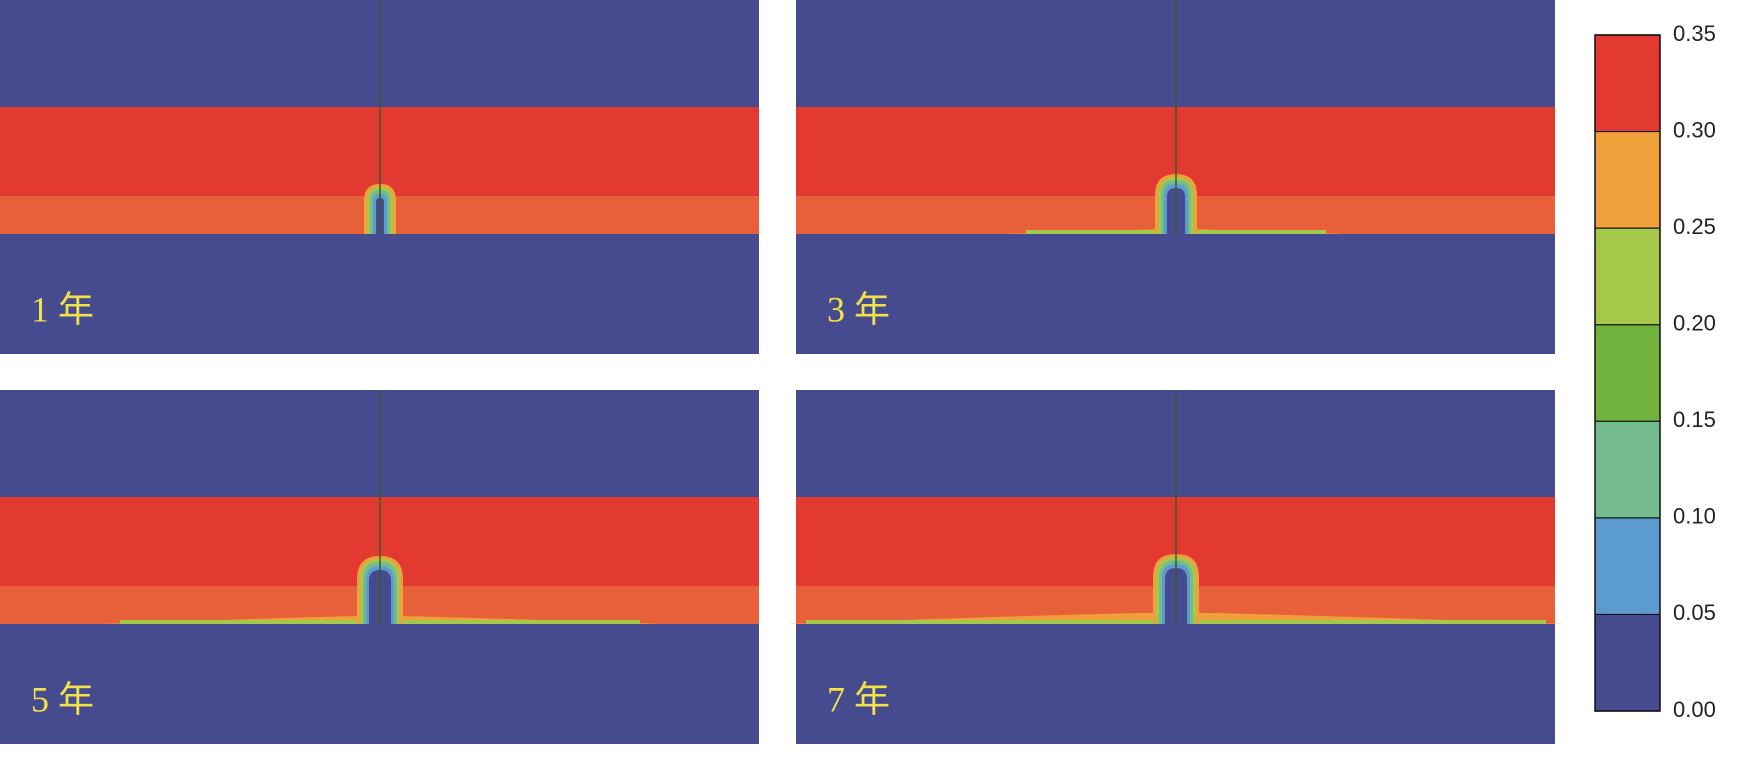  I want to click on colorbar-tick-label: 0.25, so click(1694, 226).